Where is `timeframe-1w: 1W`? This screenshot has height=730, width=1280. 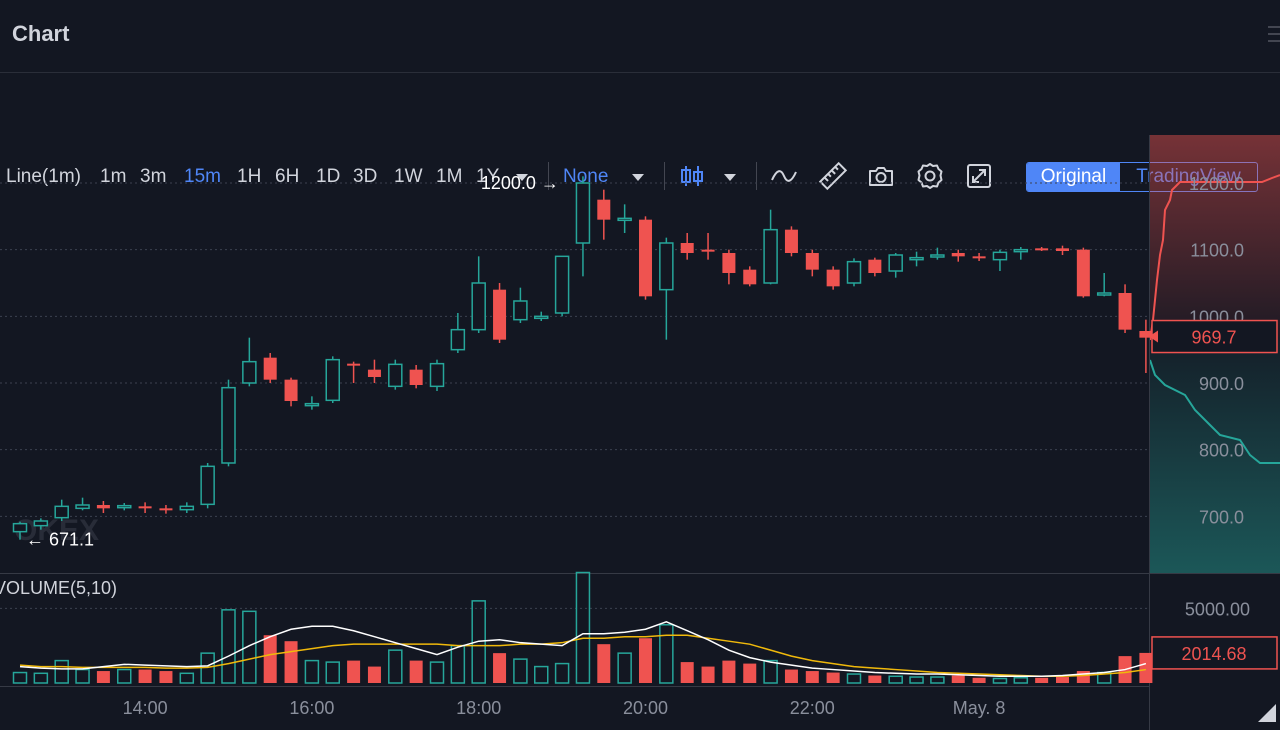 timeframe-1w: 1W is located at coordinates (408, 176).